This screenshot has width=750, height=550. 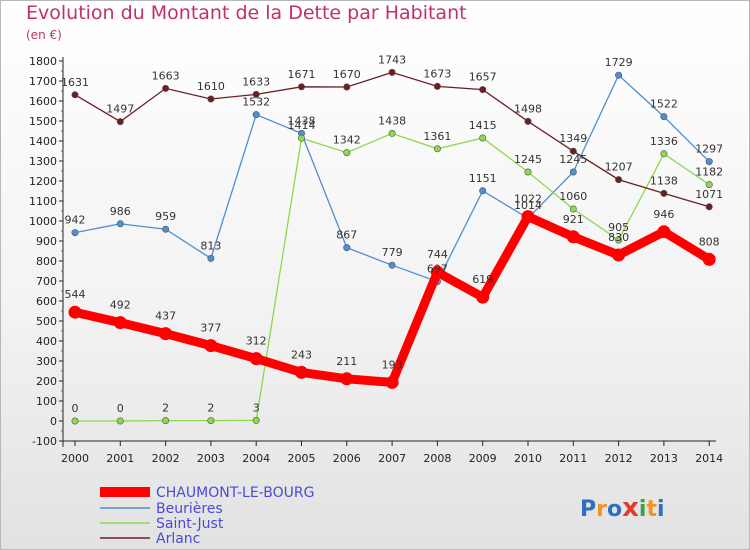 I want to click on data-label: 1663, so click(x=166, y=75).